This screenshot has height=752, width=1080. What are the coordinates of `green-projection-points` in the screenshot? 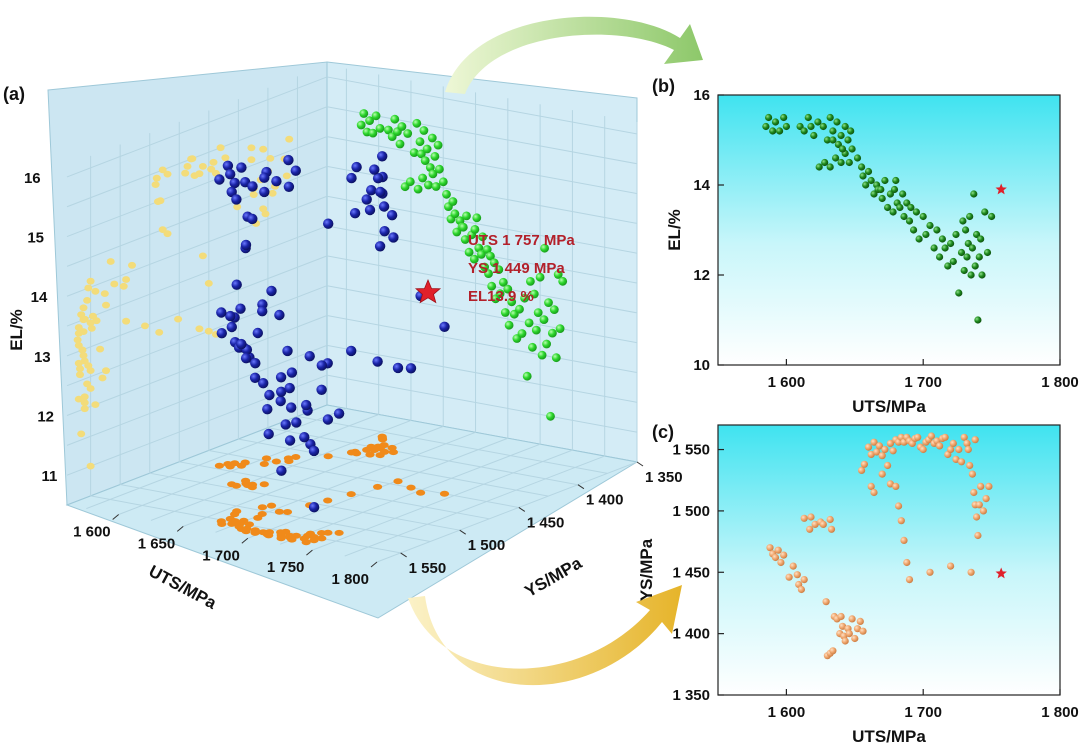 It's located at (462, 265).